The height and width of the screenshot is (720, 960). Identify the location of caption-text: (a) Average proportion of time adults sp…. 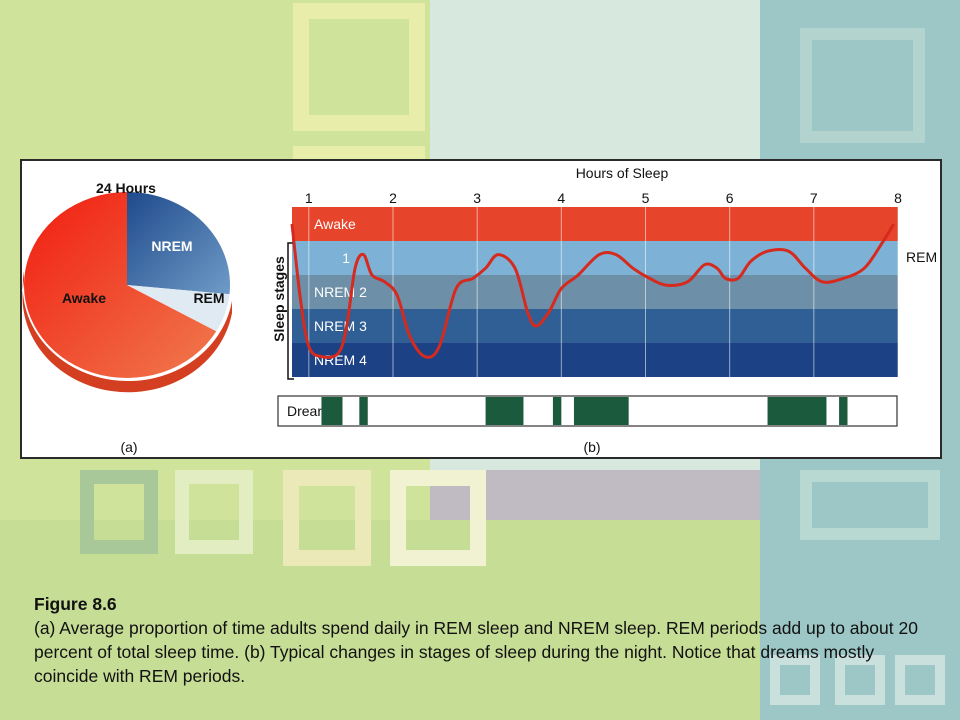
(476, 652).